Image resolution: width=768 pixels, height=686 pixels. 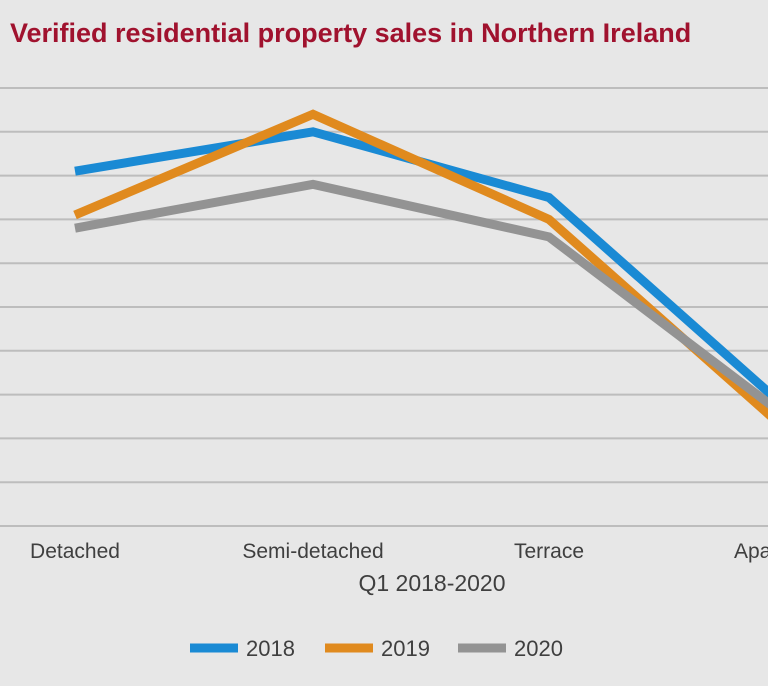 What do you see at coordinates (751, 551) in the screenshot?
I see `x-tick-label: Apa` at bounding box center [751, 551].